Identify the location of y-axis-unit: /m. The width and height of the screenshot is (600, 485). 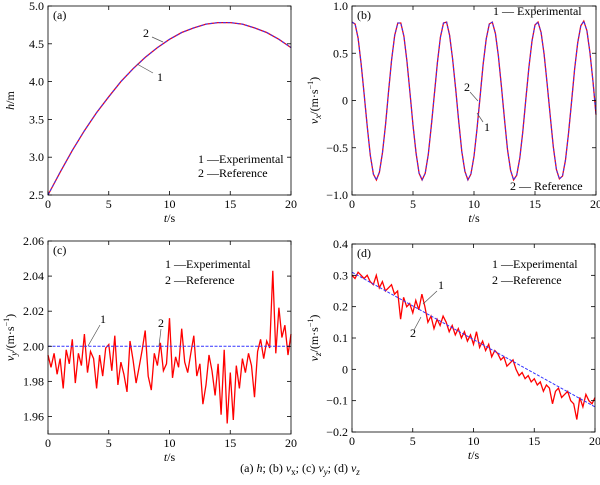
(10, 97).